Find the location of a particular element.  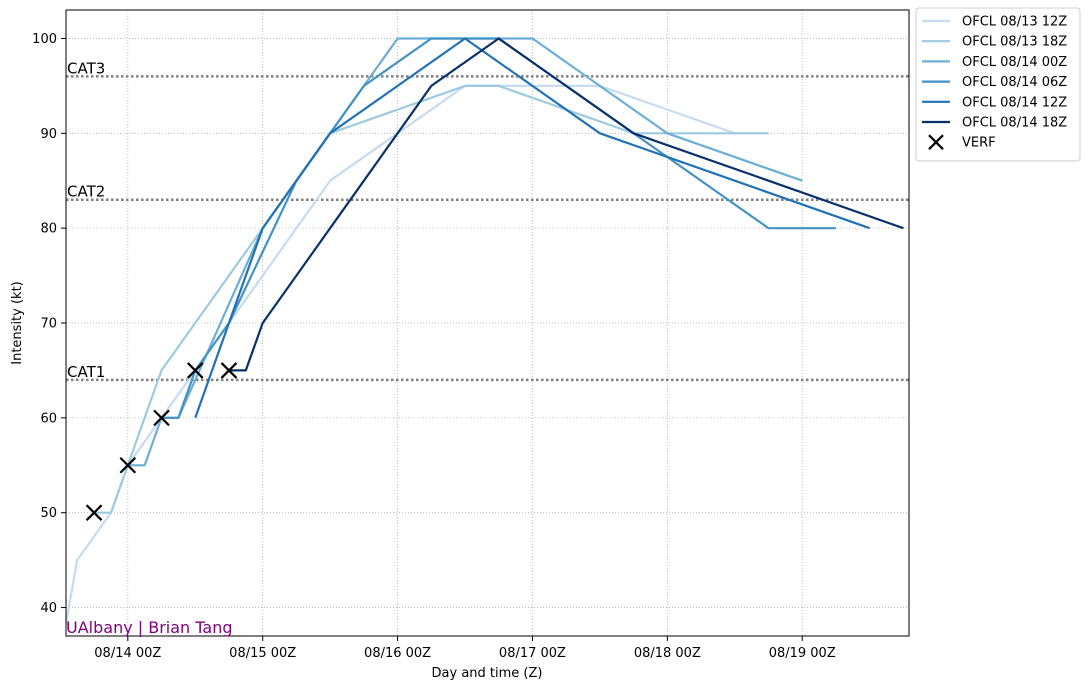

y-tick-label: 100 is located at coordinates (44, 39).